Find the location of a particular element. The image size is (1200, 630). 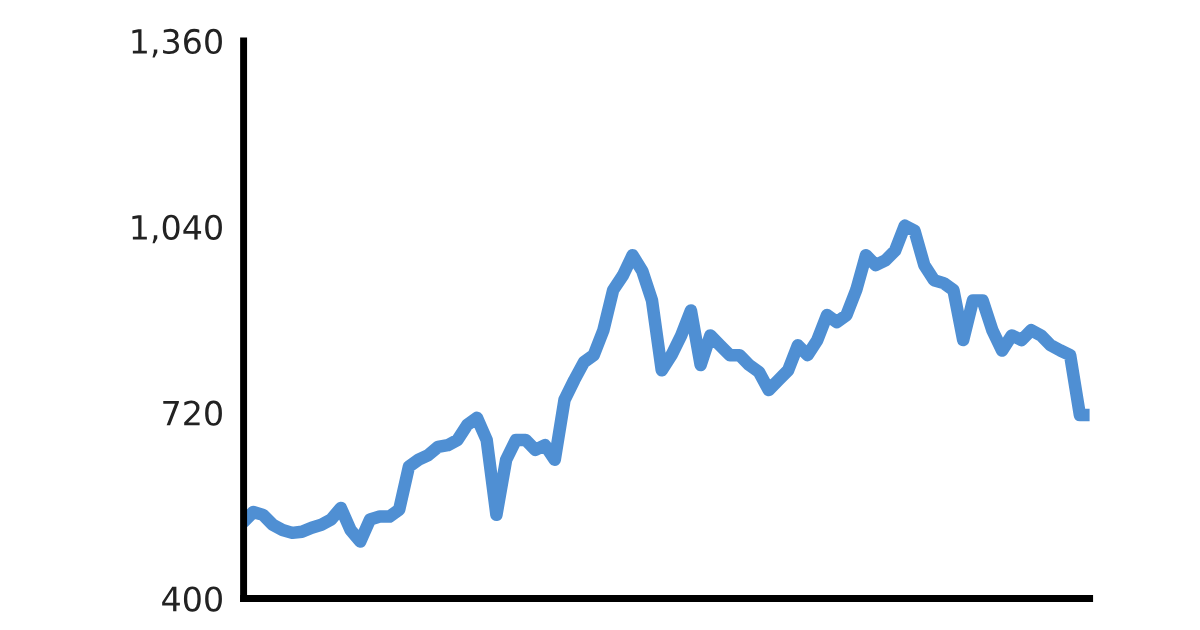

y-tick-label: 720 is located at coordinates (192, 413).